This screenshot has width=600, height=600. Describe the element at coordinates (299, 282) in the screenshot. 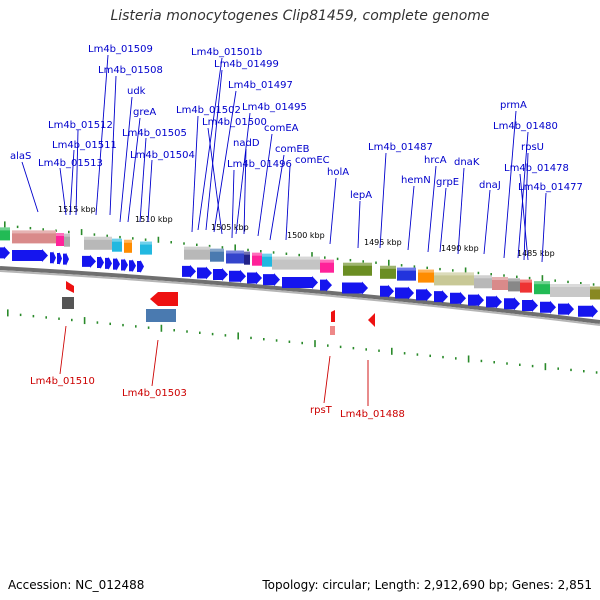

I see `forward-arrows` at that location.